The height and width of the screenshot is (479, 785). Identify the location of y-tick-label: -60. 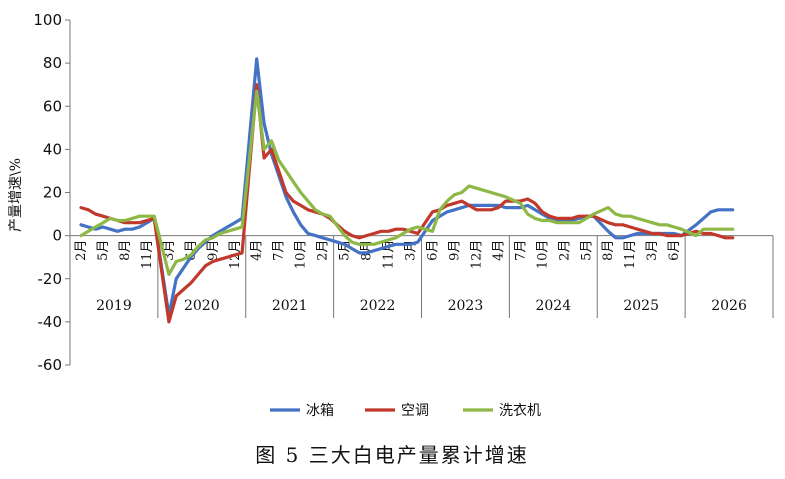
(50, 365).